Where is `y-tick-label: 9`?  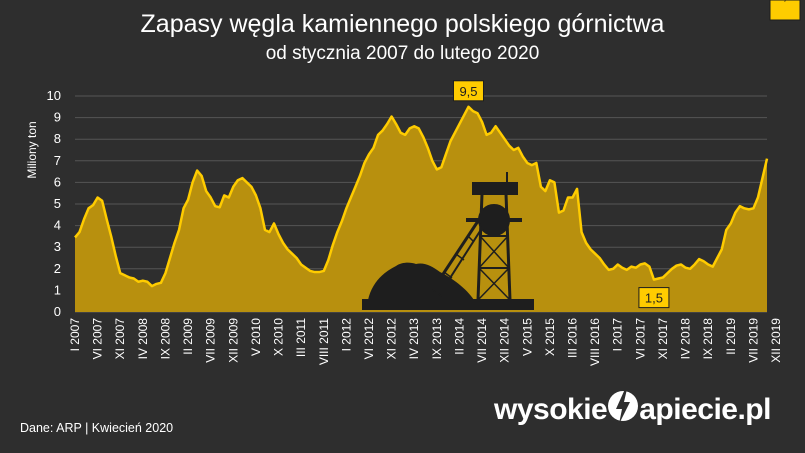
y-tick-label: 9 is located at coordinates (57, 117).